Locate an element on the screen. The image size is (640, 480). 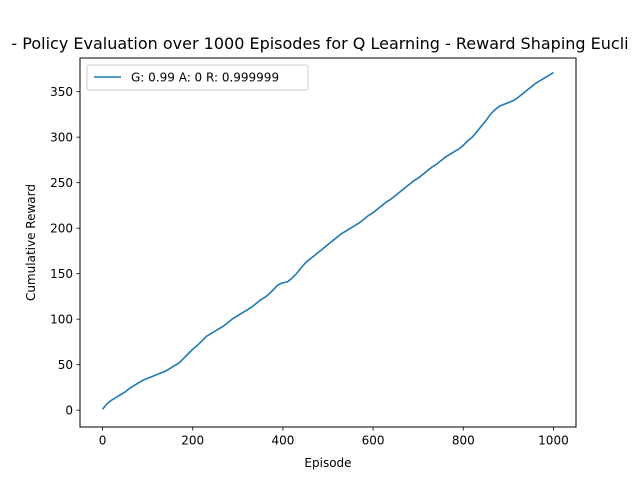
y-tick-label: 300 is located at coordinates (61, 138).